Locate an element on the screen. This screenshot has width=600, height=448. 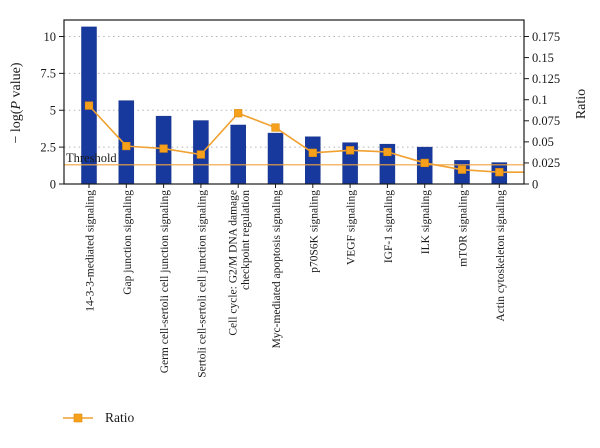
right-axis-tick-label: 0.025 is located at coordinates (546, 163).